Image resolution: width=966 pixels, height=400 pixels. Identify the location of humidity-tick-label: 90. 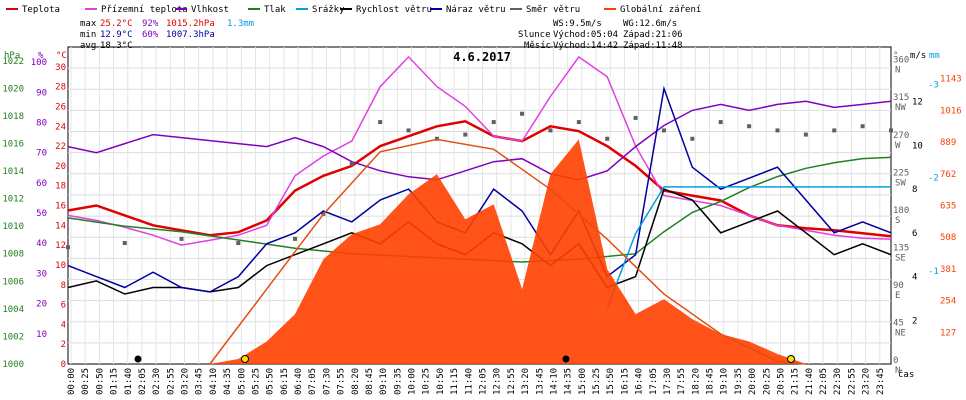
(41, 93).